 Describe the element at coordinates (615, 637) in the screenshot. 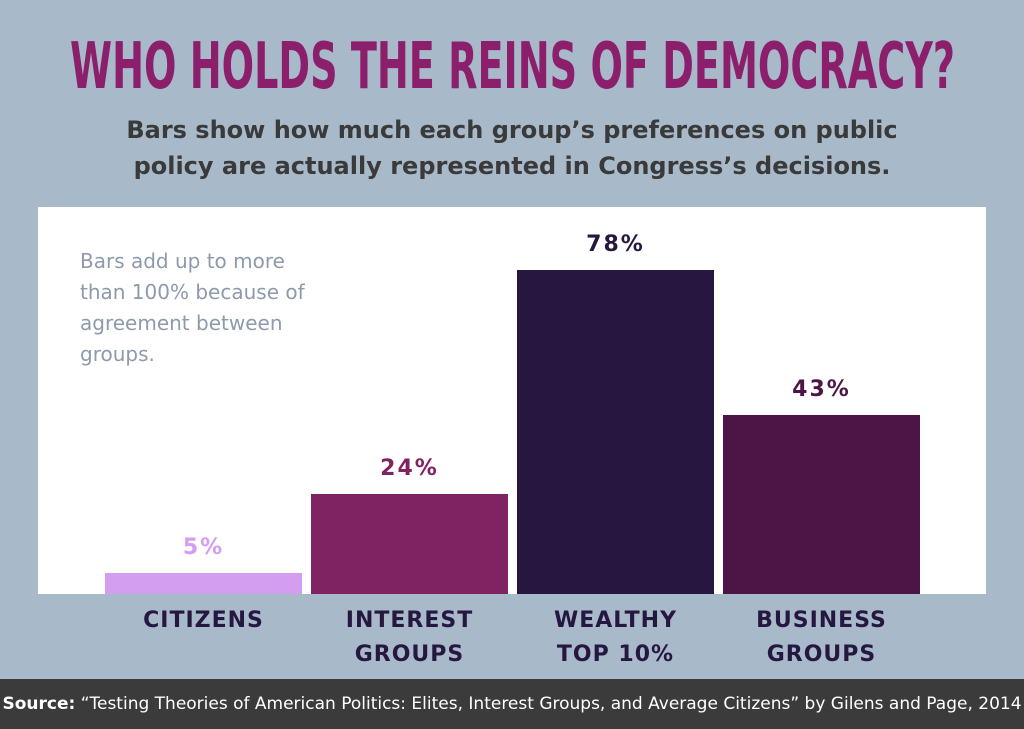

I see `x-tick-label: WEALTHY TOP 10%` at that location.